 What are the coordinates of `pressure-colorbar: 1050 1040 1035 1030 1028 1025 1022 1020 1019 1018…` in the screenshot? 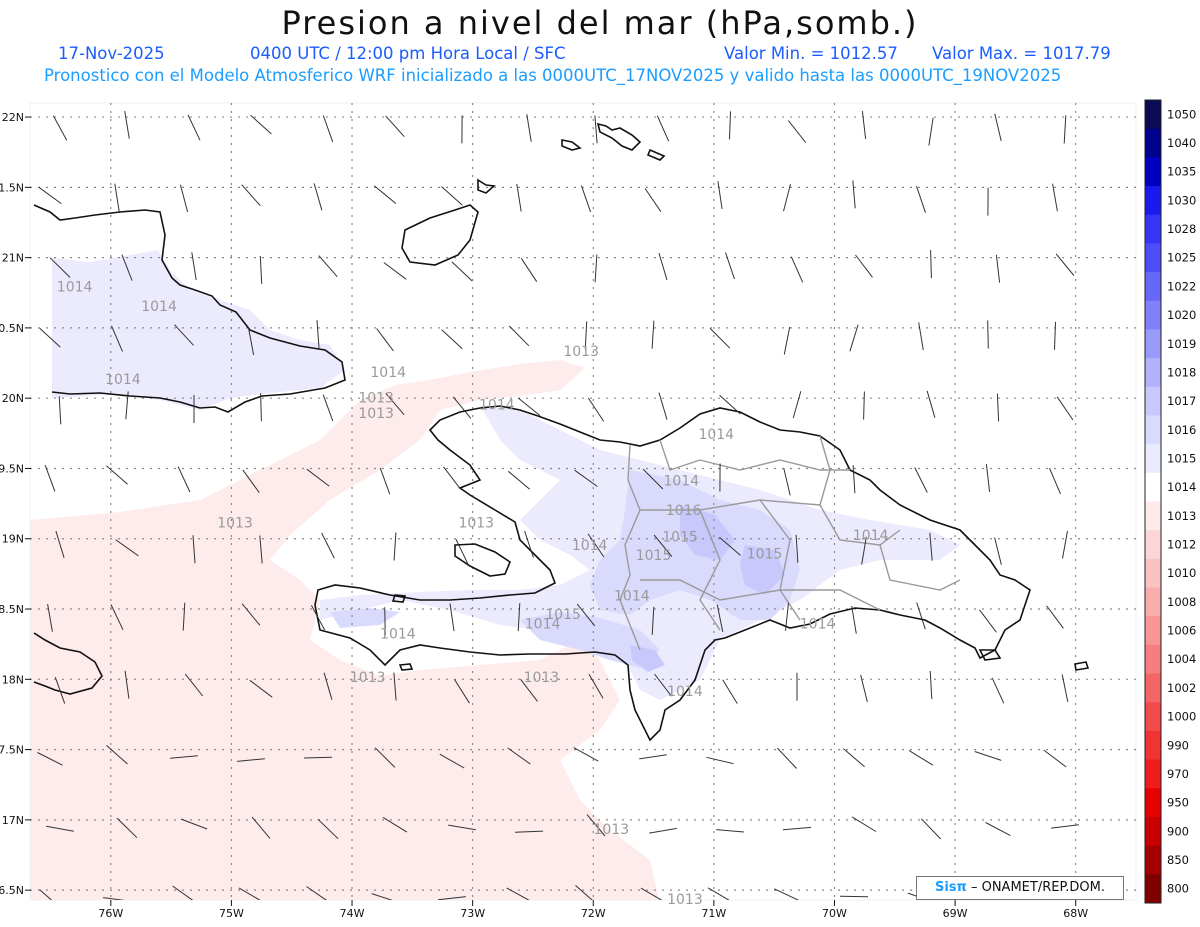 It's located at (1170, 501).